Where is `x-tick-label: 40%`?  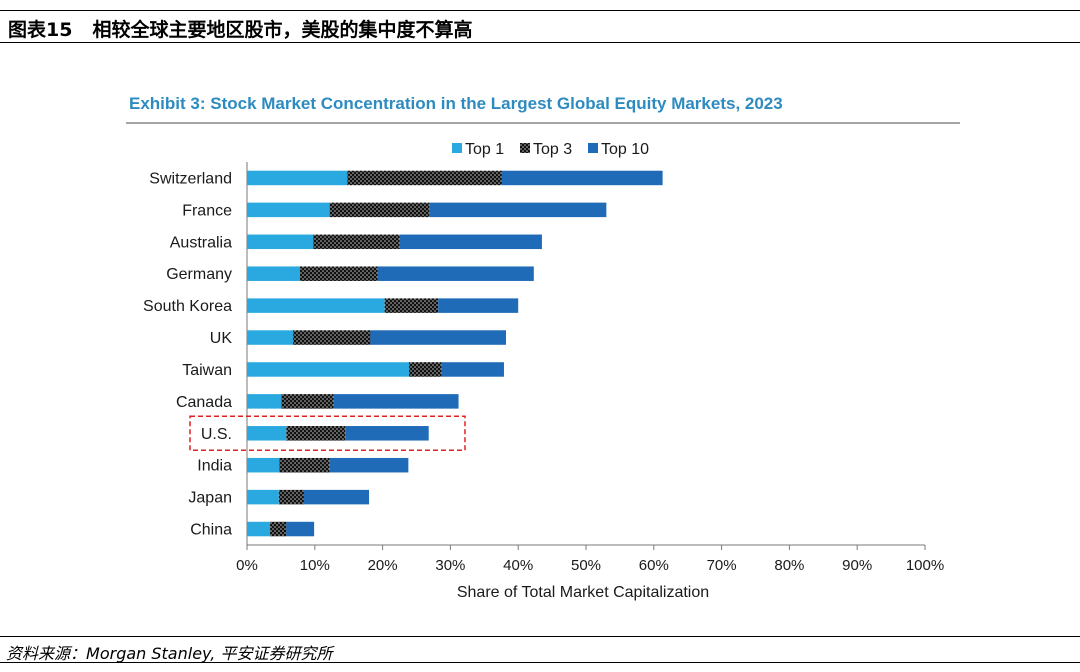 x-tick-label: 40% is located at coordinates (518, 565).